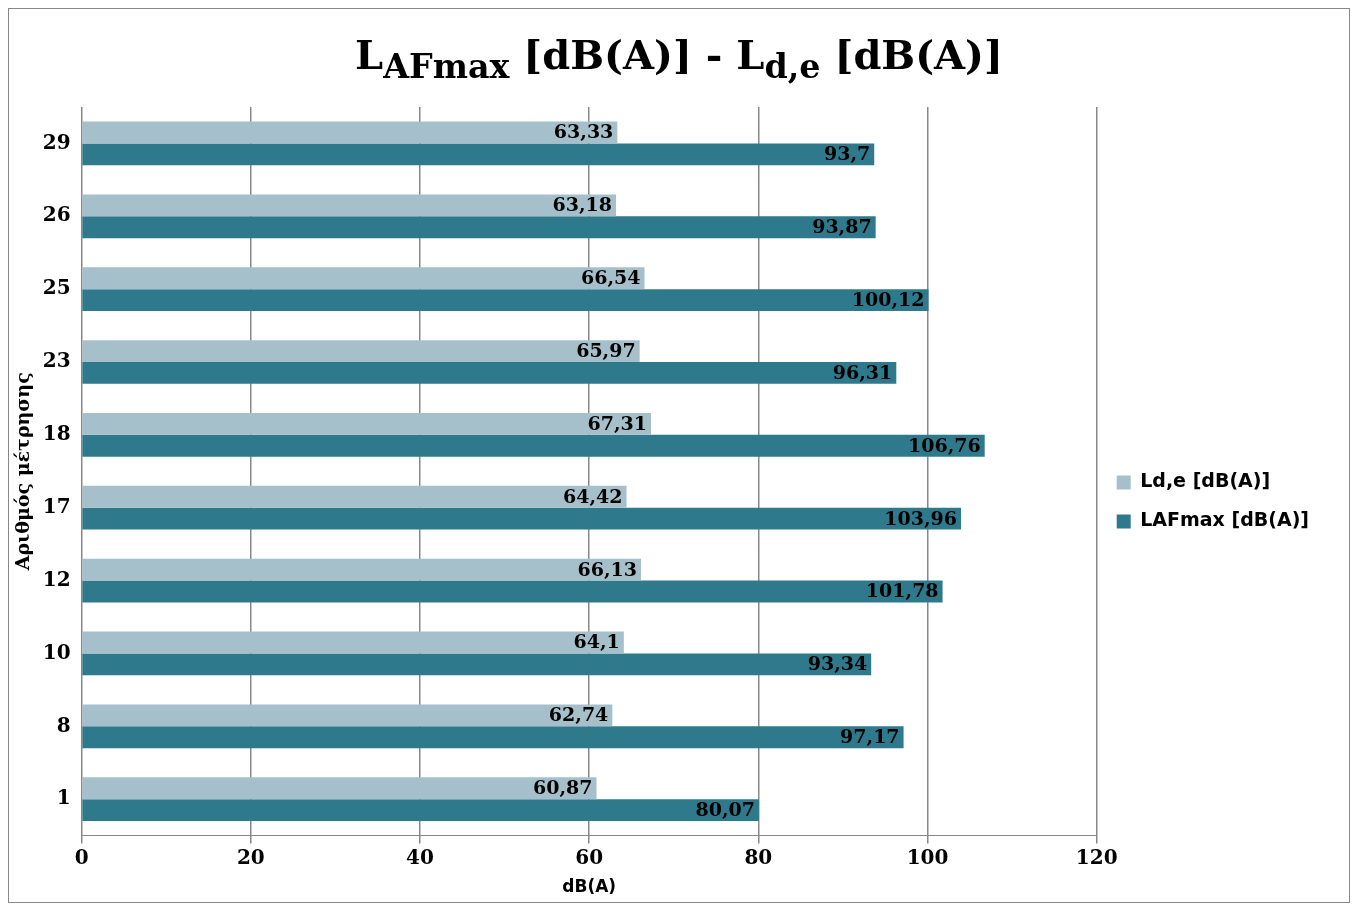 The height and width of the screenshot is (914, 1368). Describe the element at coordinates (927, 856) in the screenshot. I see `x-tick-label: 100` at that location.